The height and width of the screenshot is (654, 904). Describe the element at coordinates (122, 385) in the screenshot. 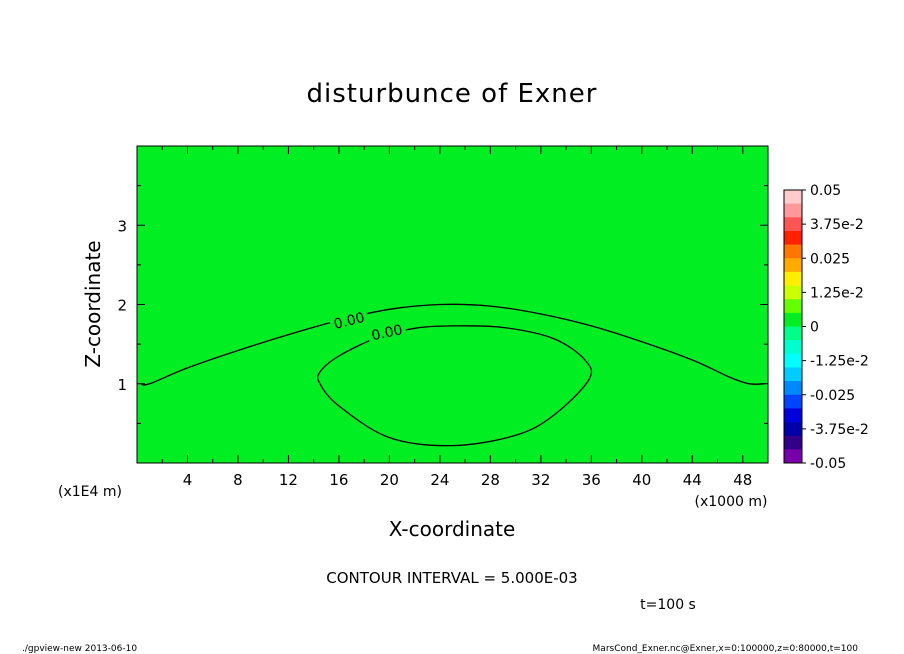

I see `y-tick-label: 1` at that location.